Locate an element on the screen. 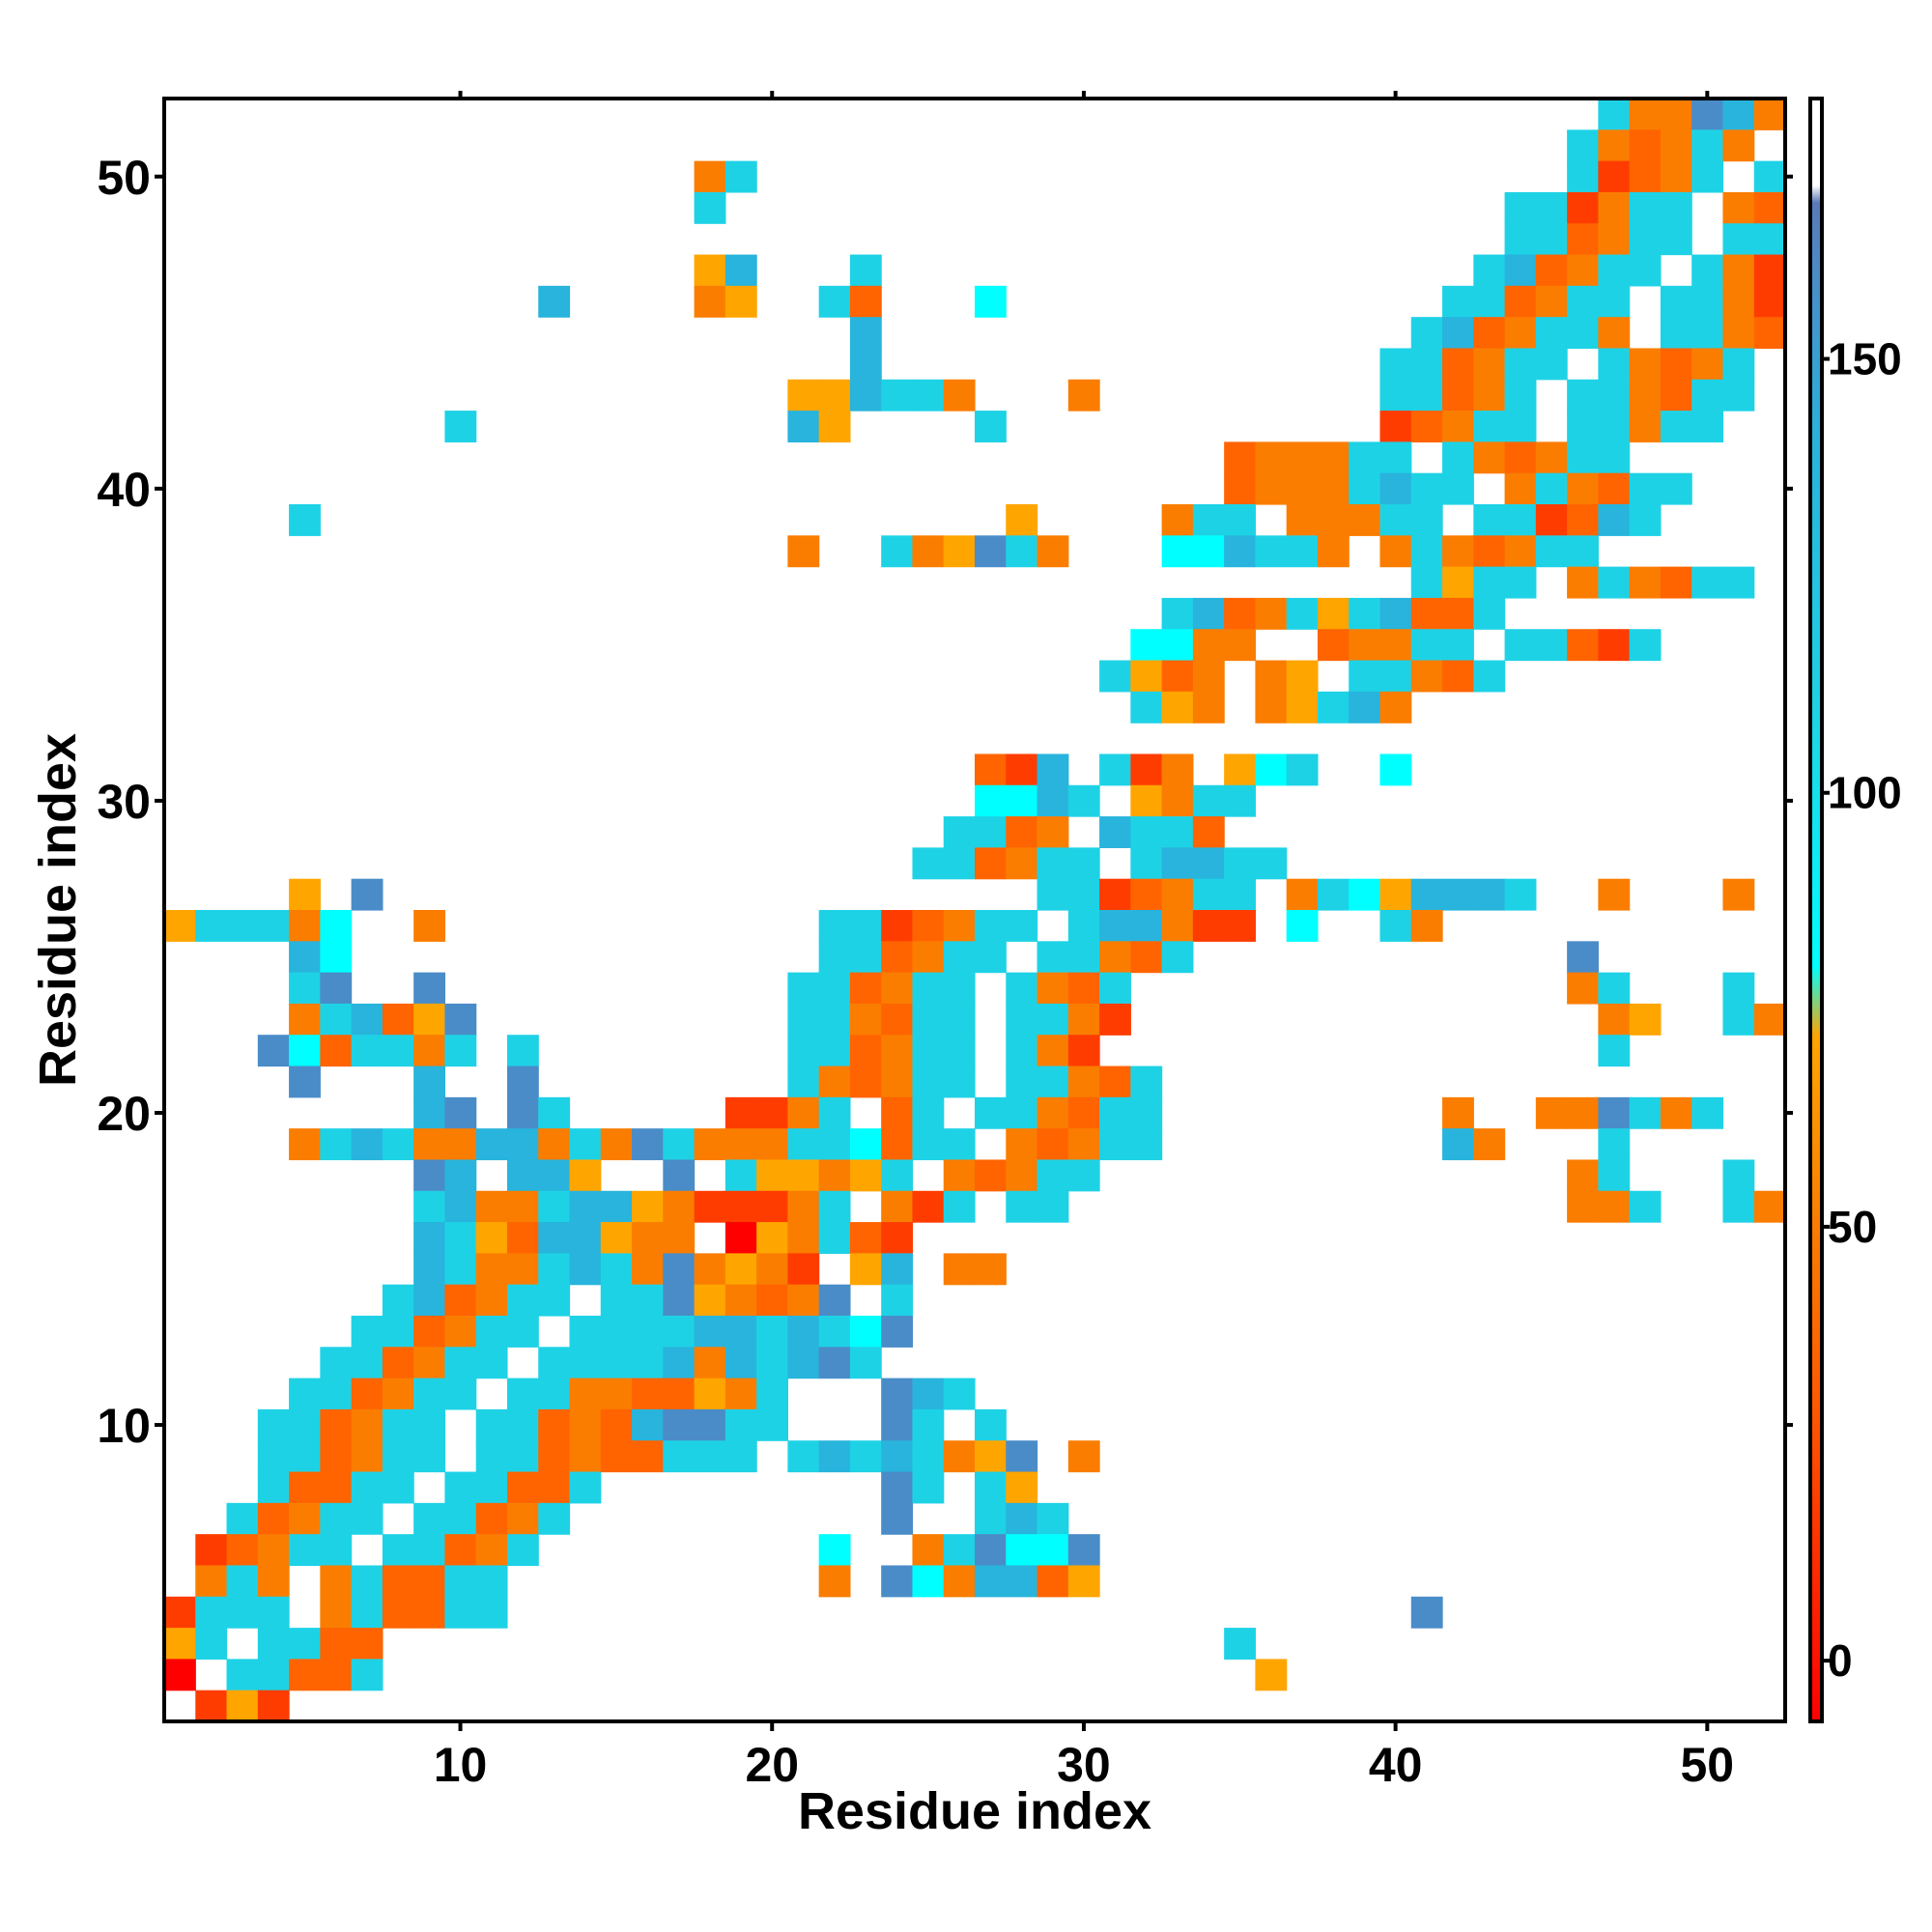  x-axis-title: Residue index is located at coordinates (974, 1811).